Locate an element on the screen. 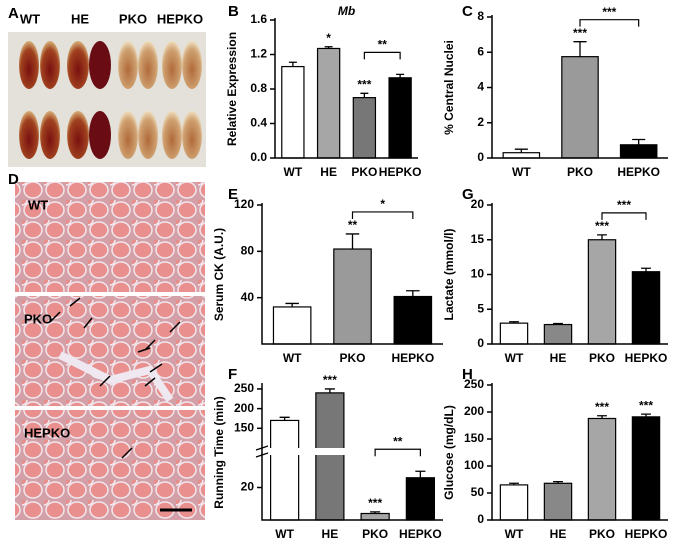 The image size is (684, 549). y-tick-label: 0.0 is located at coordinates (258, 157).